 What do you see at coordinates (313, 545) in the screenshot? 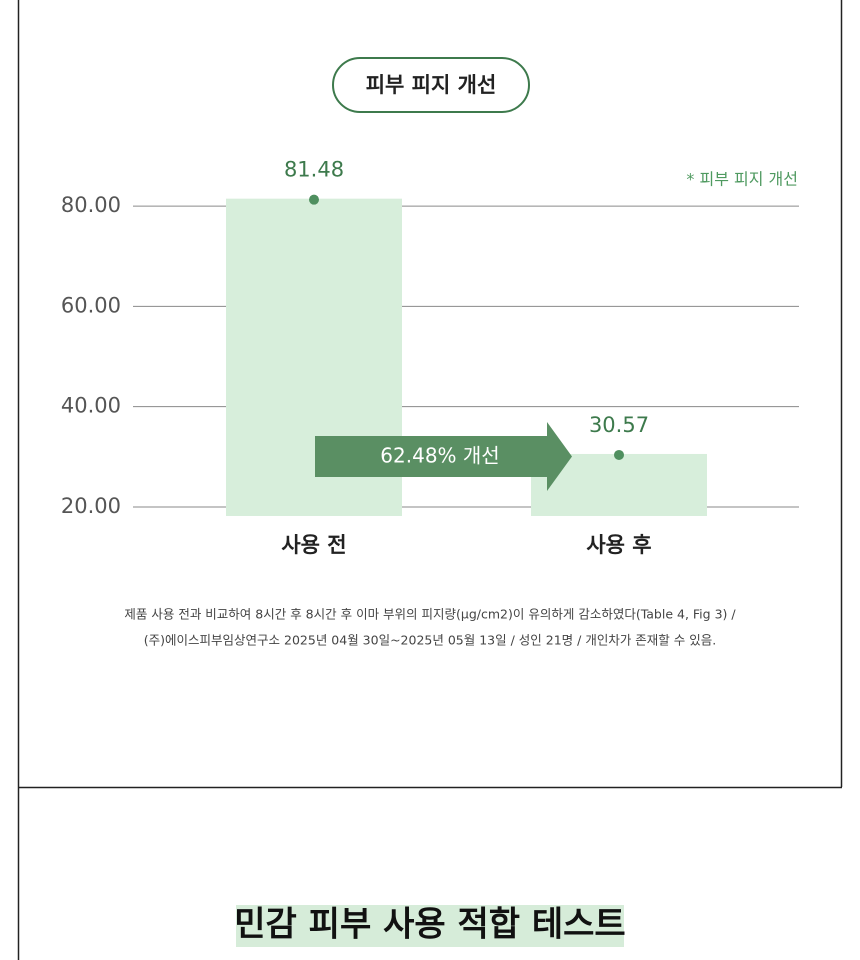
I see `x-tick-label: 사용 전` at bounding box center [313, 545].